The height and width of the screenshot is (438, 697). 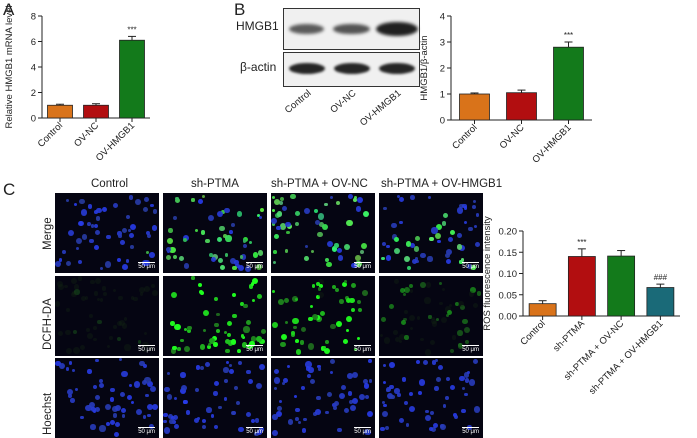 What do you see at coordinates (442, 184) in the screenshot?
I see `micro-col-title-ov-hmgb1: sh-PTMA + OV-HMGB1` at bounding box center [442, 184].